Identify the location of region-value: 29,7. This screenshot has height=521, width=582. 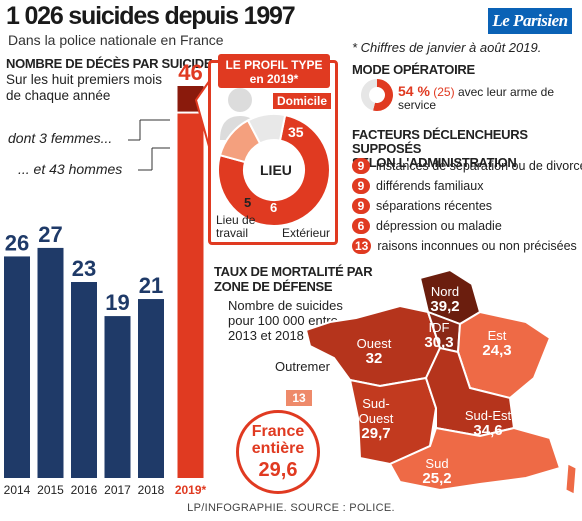
(376, 433).